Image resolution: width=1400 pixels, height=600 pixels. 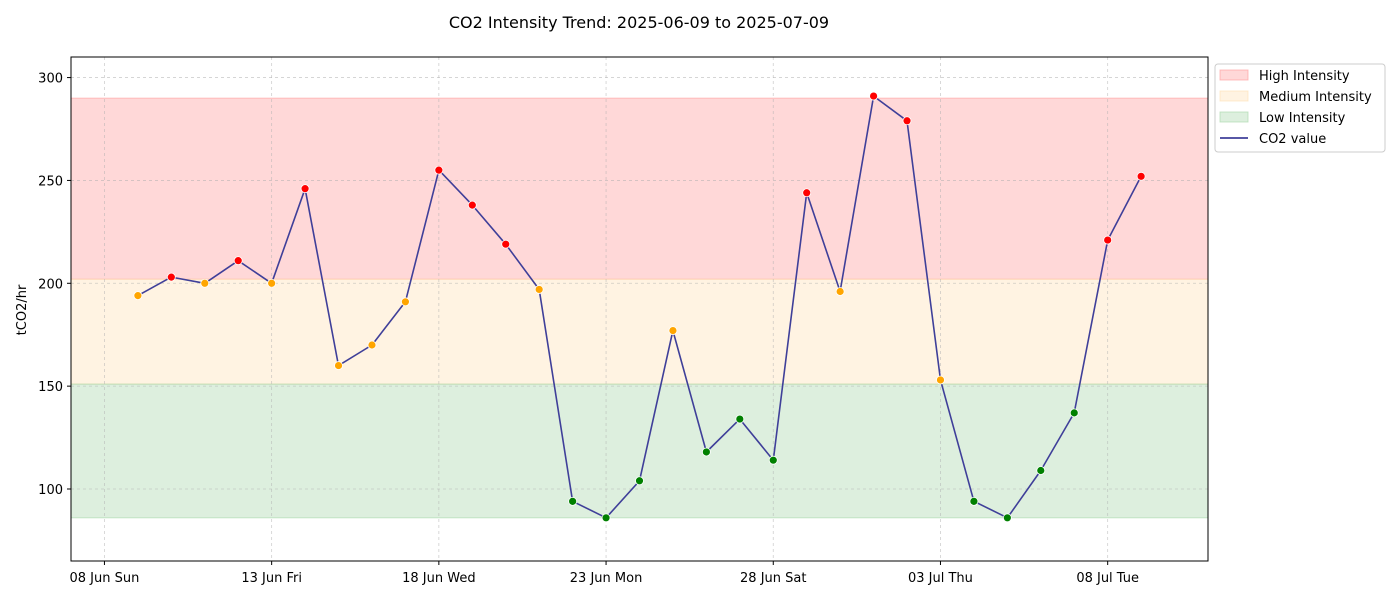 What do you see at coordinates (1292, 139) in the screenshot?
I see `legend-label: CO2 value` at bounding box center [1292, 139].